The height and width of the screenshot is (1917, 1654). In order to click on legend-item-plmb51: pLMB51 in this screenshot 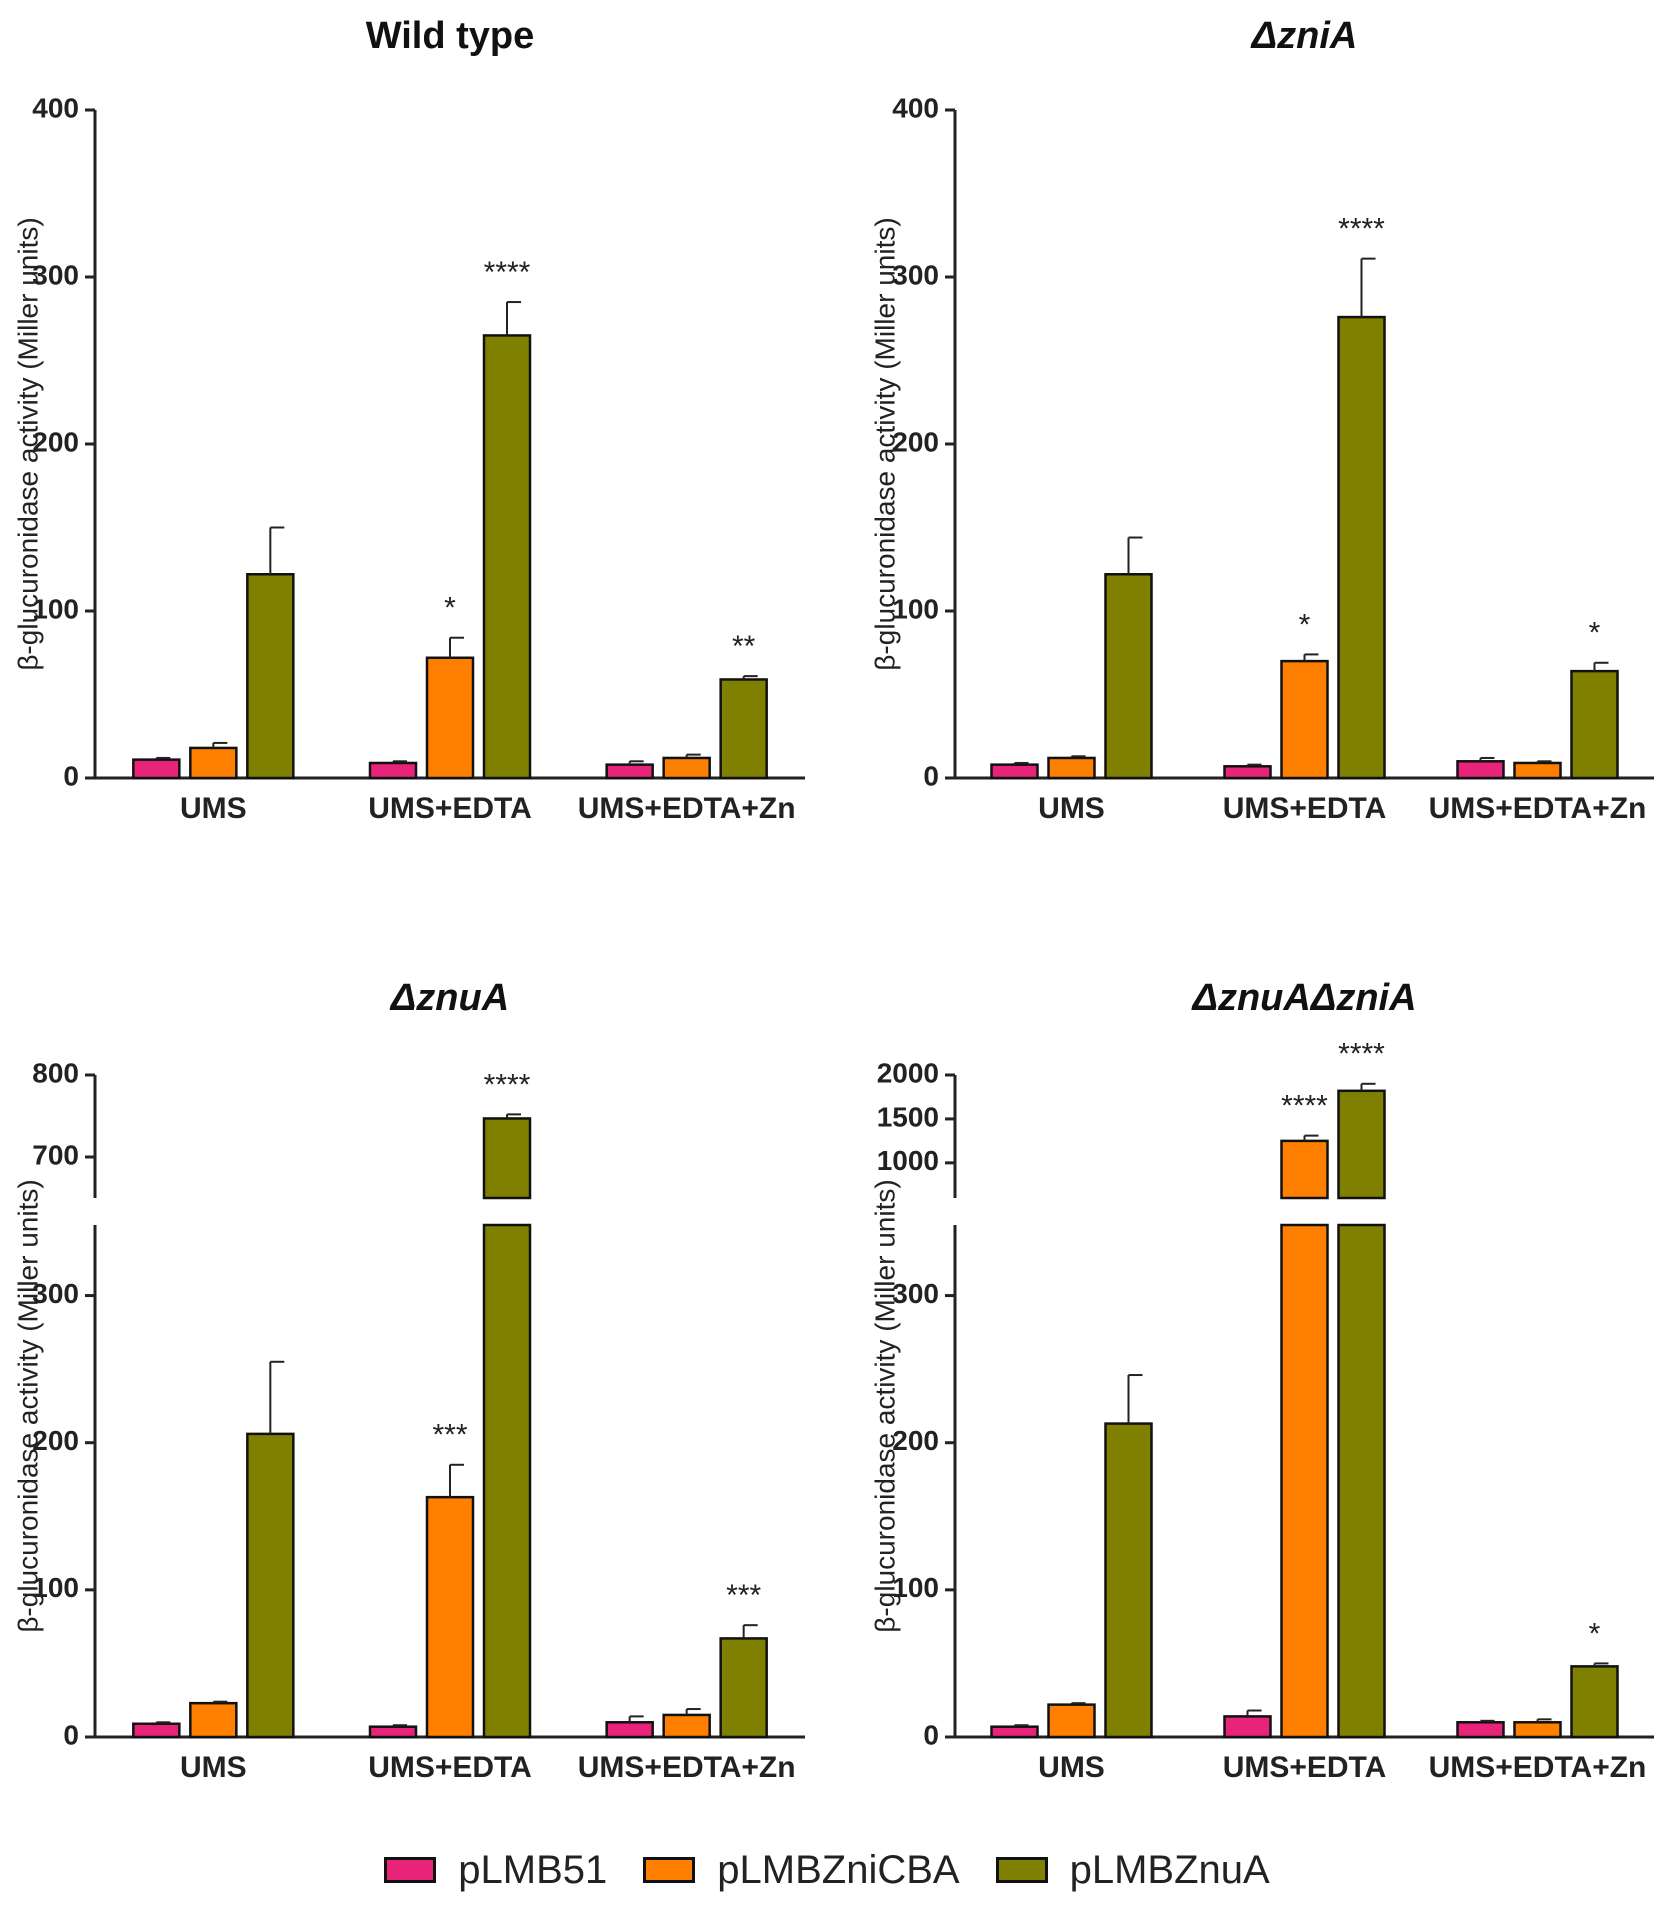, I will do `click(495, 1870)`.